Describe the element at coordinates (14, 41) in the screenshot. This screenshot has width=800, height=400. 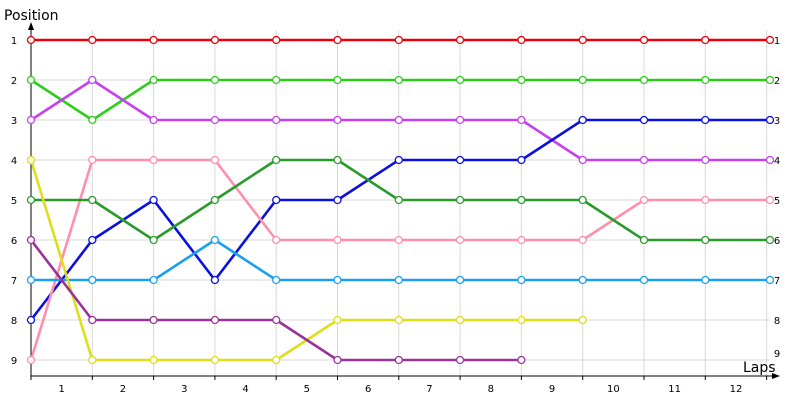
I see `y-tick-label: 1` at that location.